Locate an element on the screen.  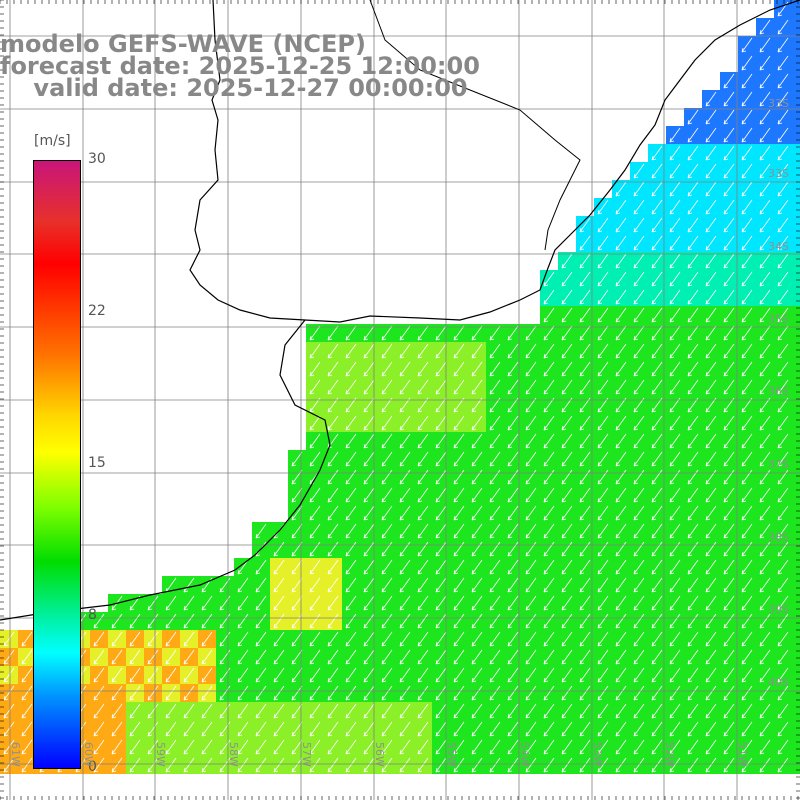
lon-label: 57W is located at coordinates (306, 754).